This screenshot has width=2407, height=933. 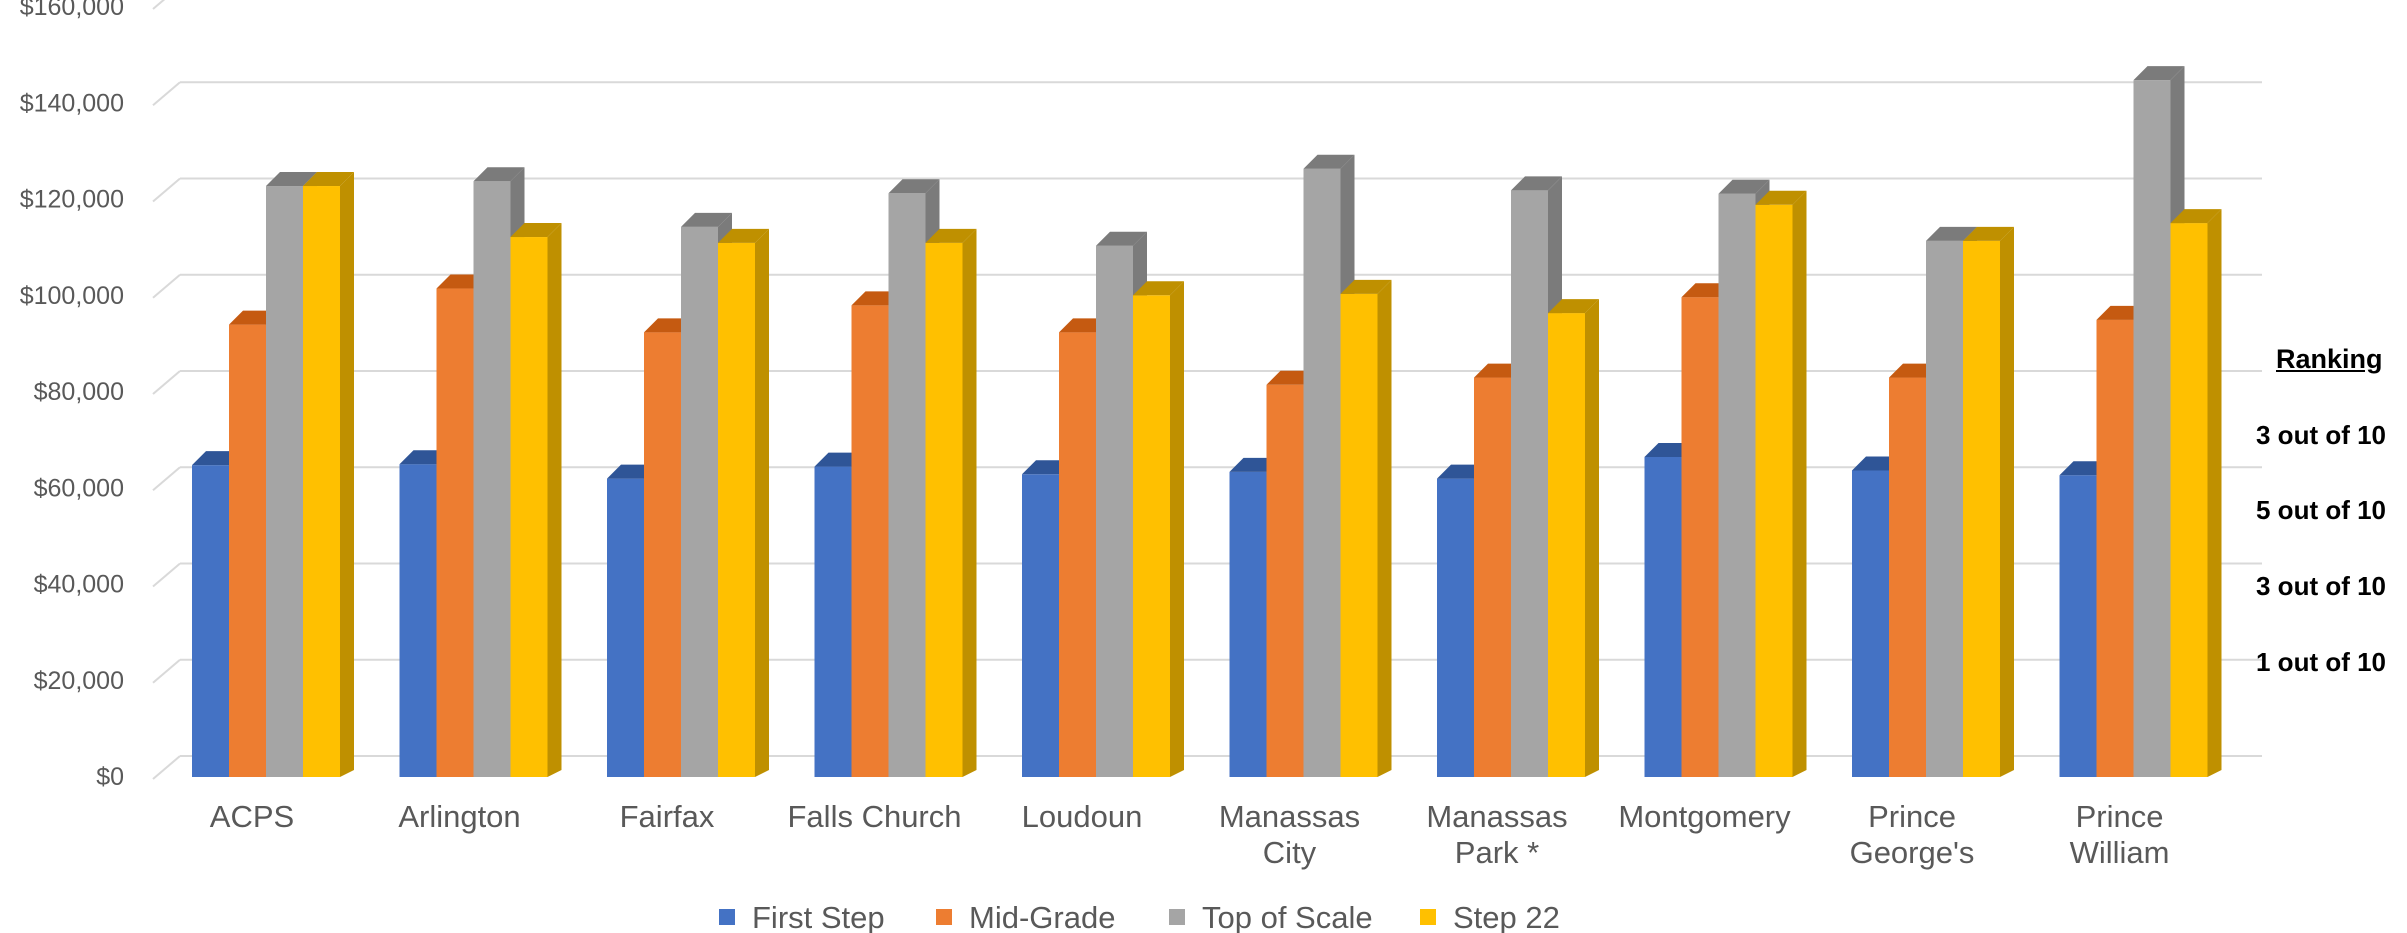 What do you see at coordinates (2321, 510) in the screenshot?
I see `ranking-item-2: 5 out of 10` at bounding box center [2321, 510].